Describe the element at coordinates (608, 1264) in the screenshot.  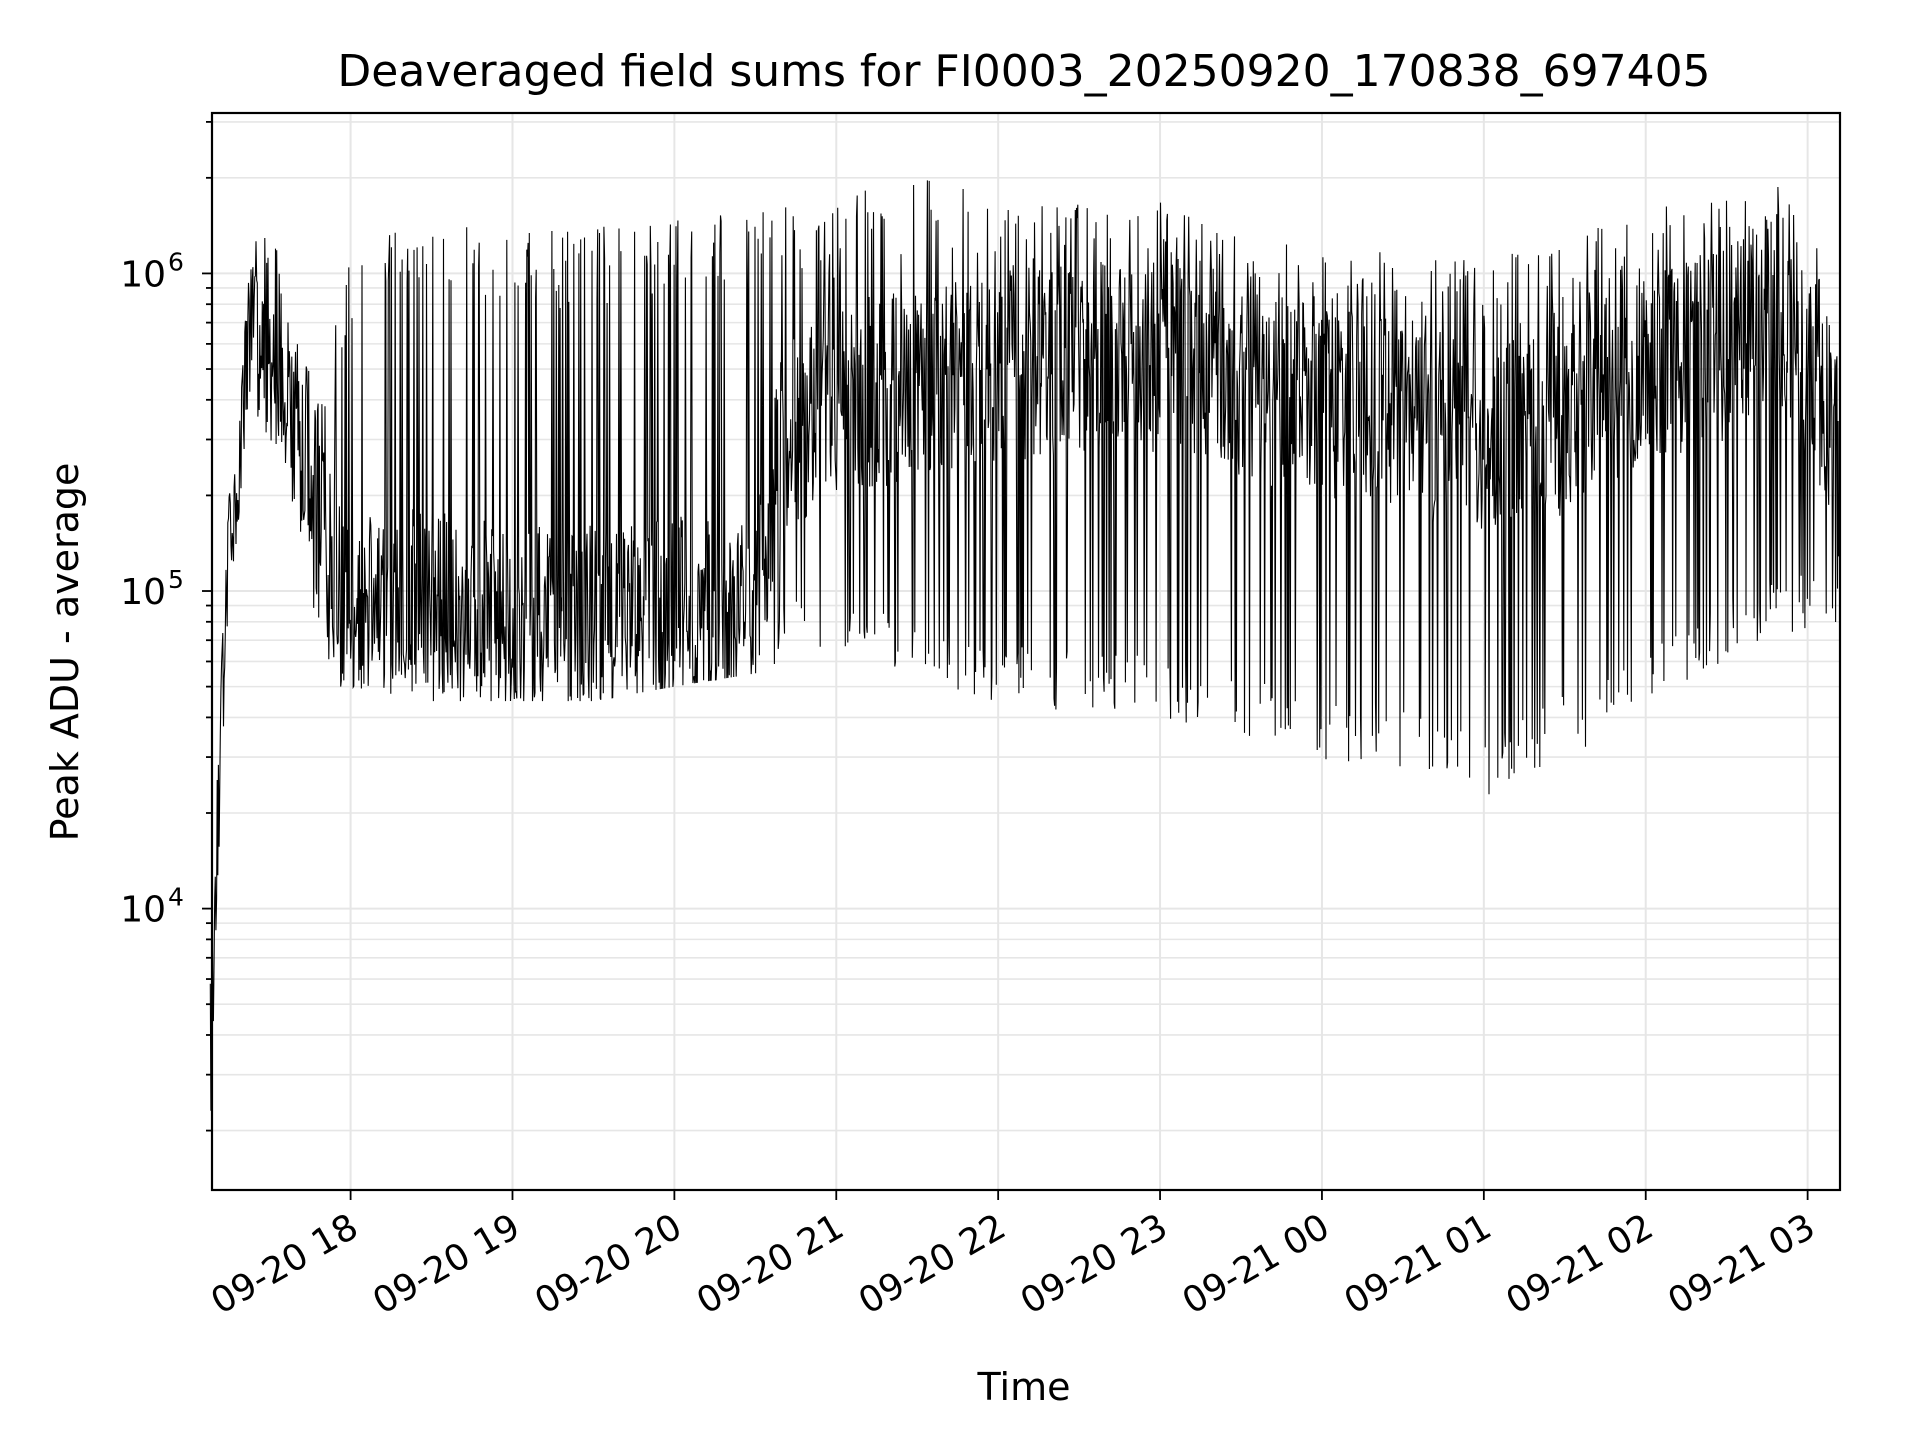
I see `x-tick-label: 09-20 20` at that location.